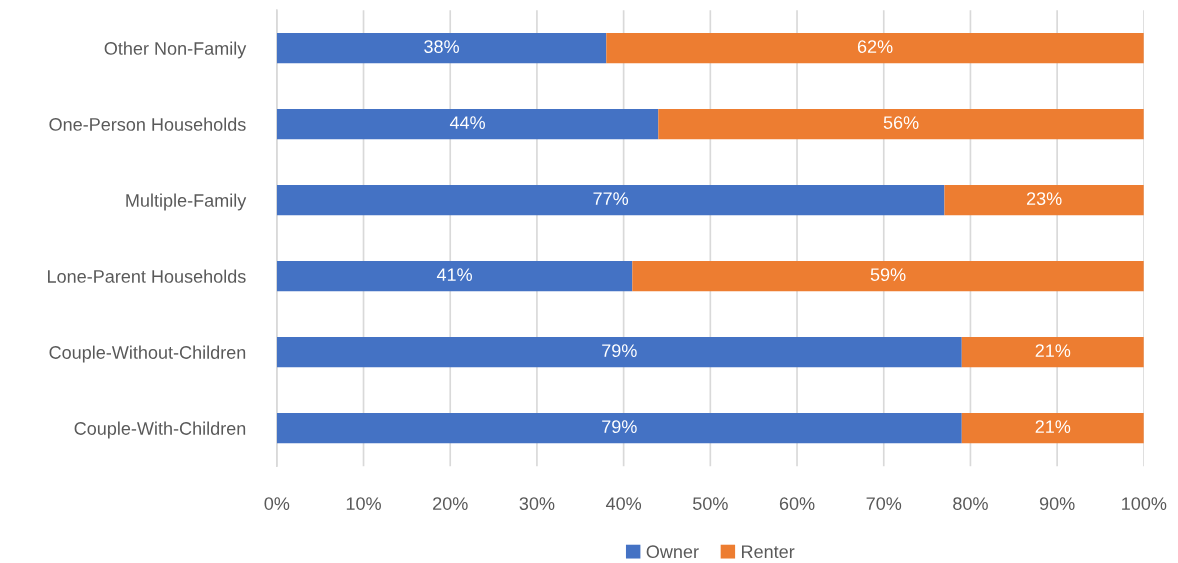  I want to click on x-tick-label: 10%, so click(363, 503).